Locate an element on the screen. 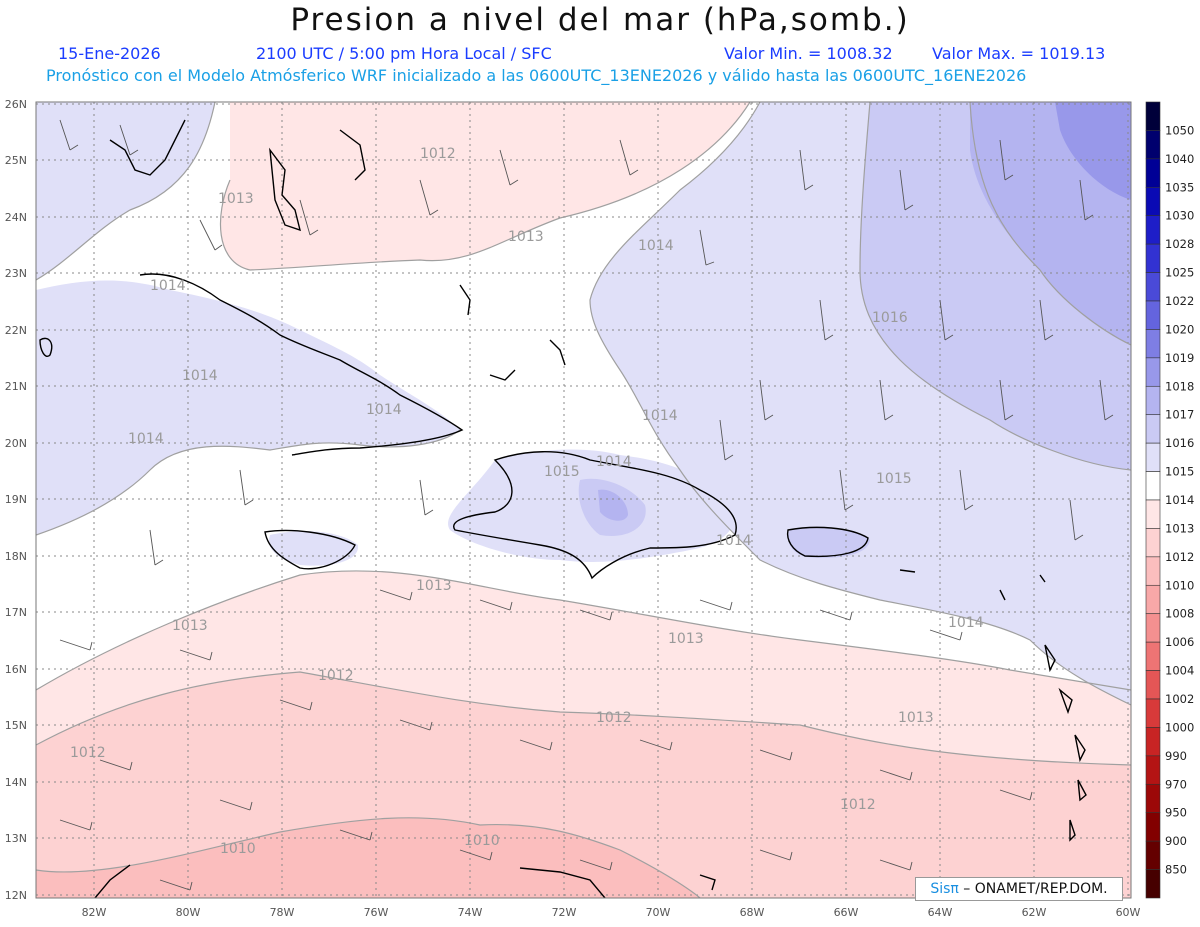 This screenshot has width=1200, height=927. lon-tick-label: 78W is located at coordinates (282, 912).